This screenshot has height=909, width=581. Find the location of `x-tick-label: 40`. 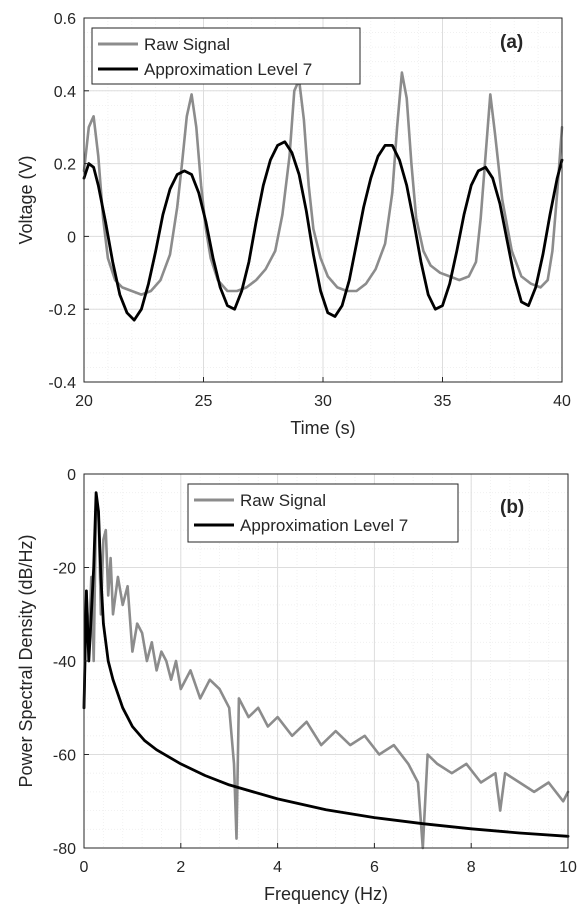

x-tick-label: 40 is located at coordinates (562, 401).